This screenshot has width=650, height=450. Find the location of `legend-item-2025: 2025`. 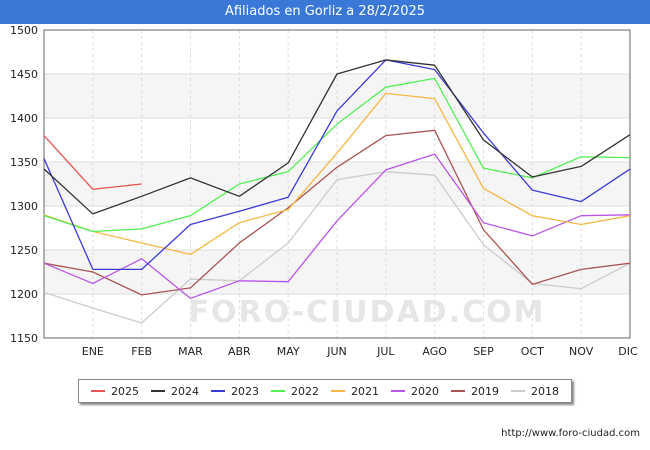

legend-item-2025: 2025 is located at coordinates (115, 391).